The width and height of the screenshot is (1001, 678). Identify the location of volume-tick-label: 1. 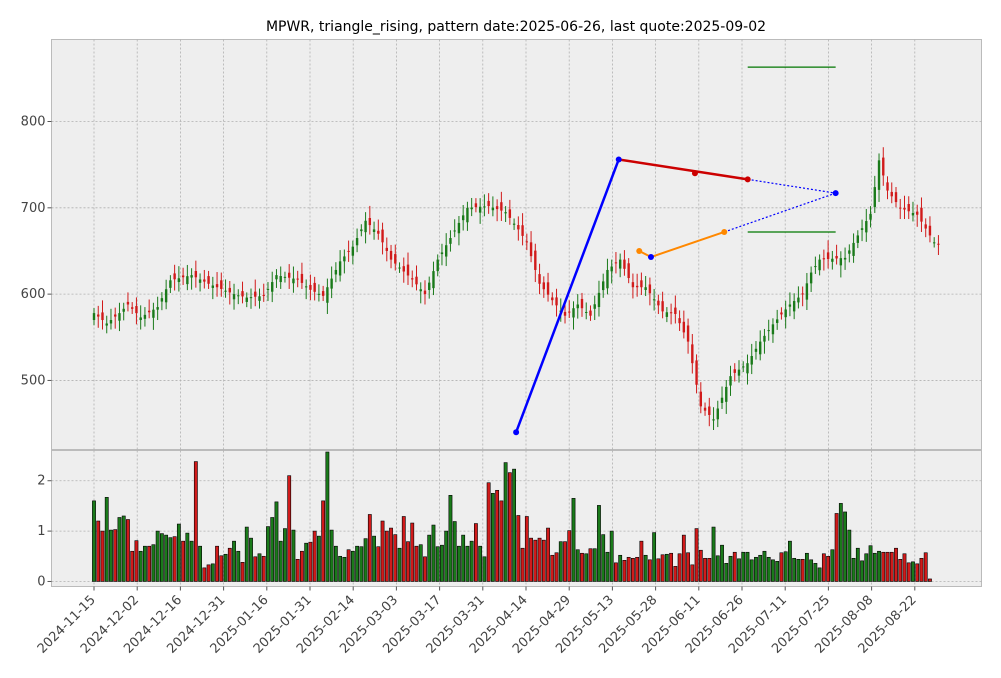
(41, 531).